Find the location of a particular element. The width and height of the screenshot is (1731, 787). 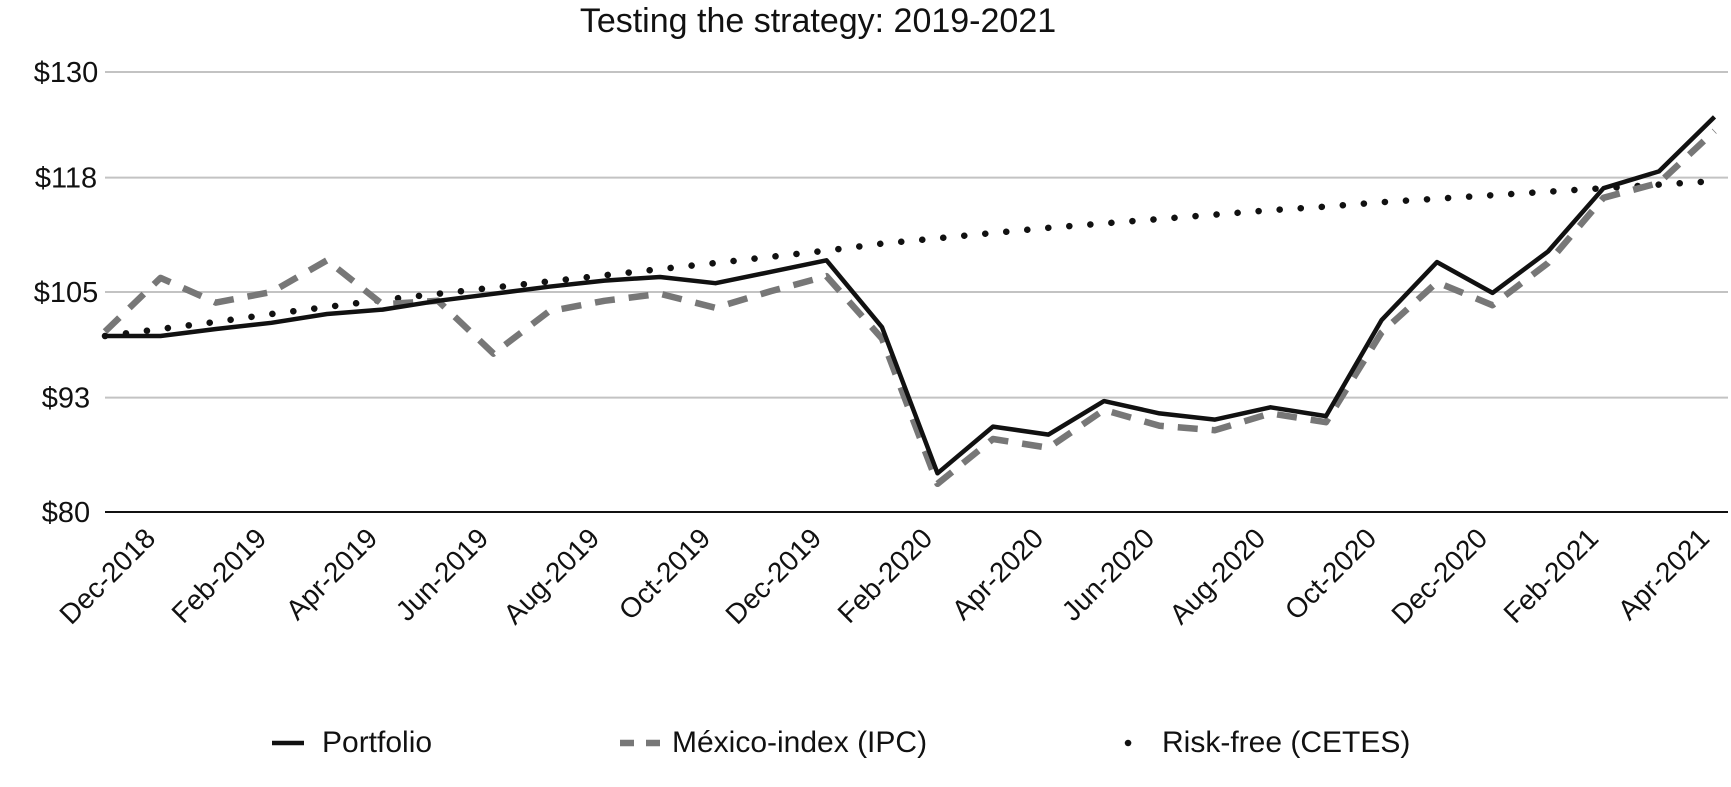

legend-label: Risk-free (CETES) is located at coordinates (1286, 742).